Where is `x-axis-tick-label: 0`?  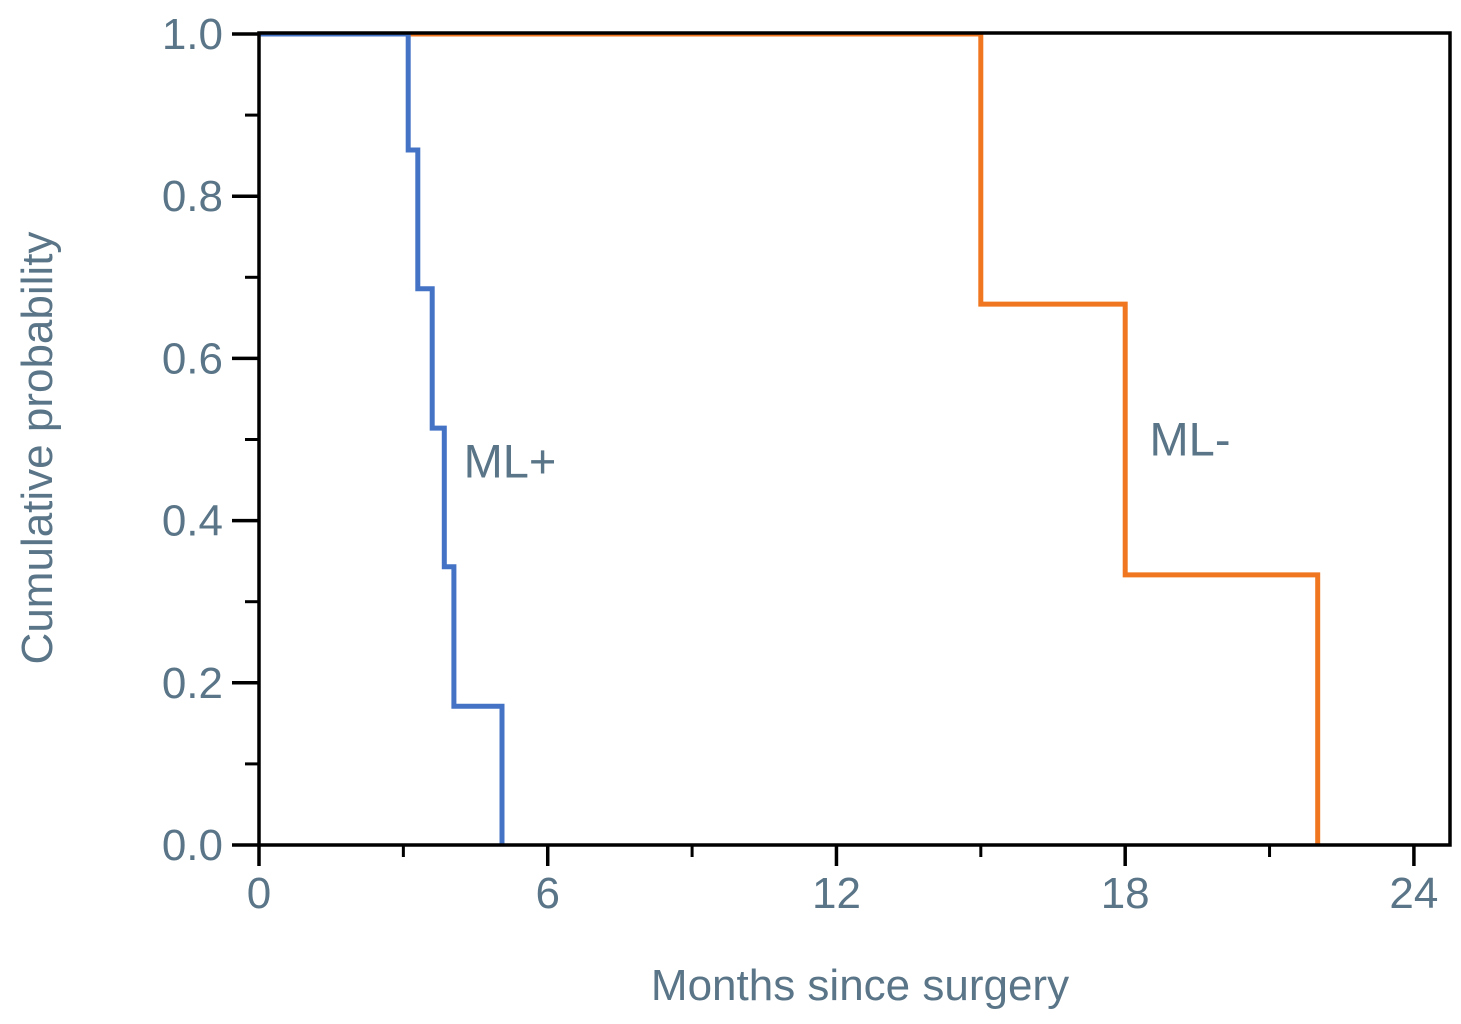
x-axis-tick-label: 0 is located at coordinates (259, 893).